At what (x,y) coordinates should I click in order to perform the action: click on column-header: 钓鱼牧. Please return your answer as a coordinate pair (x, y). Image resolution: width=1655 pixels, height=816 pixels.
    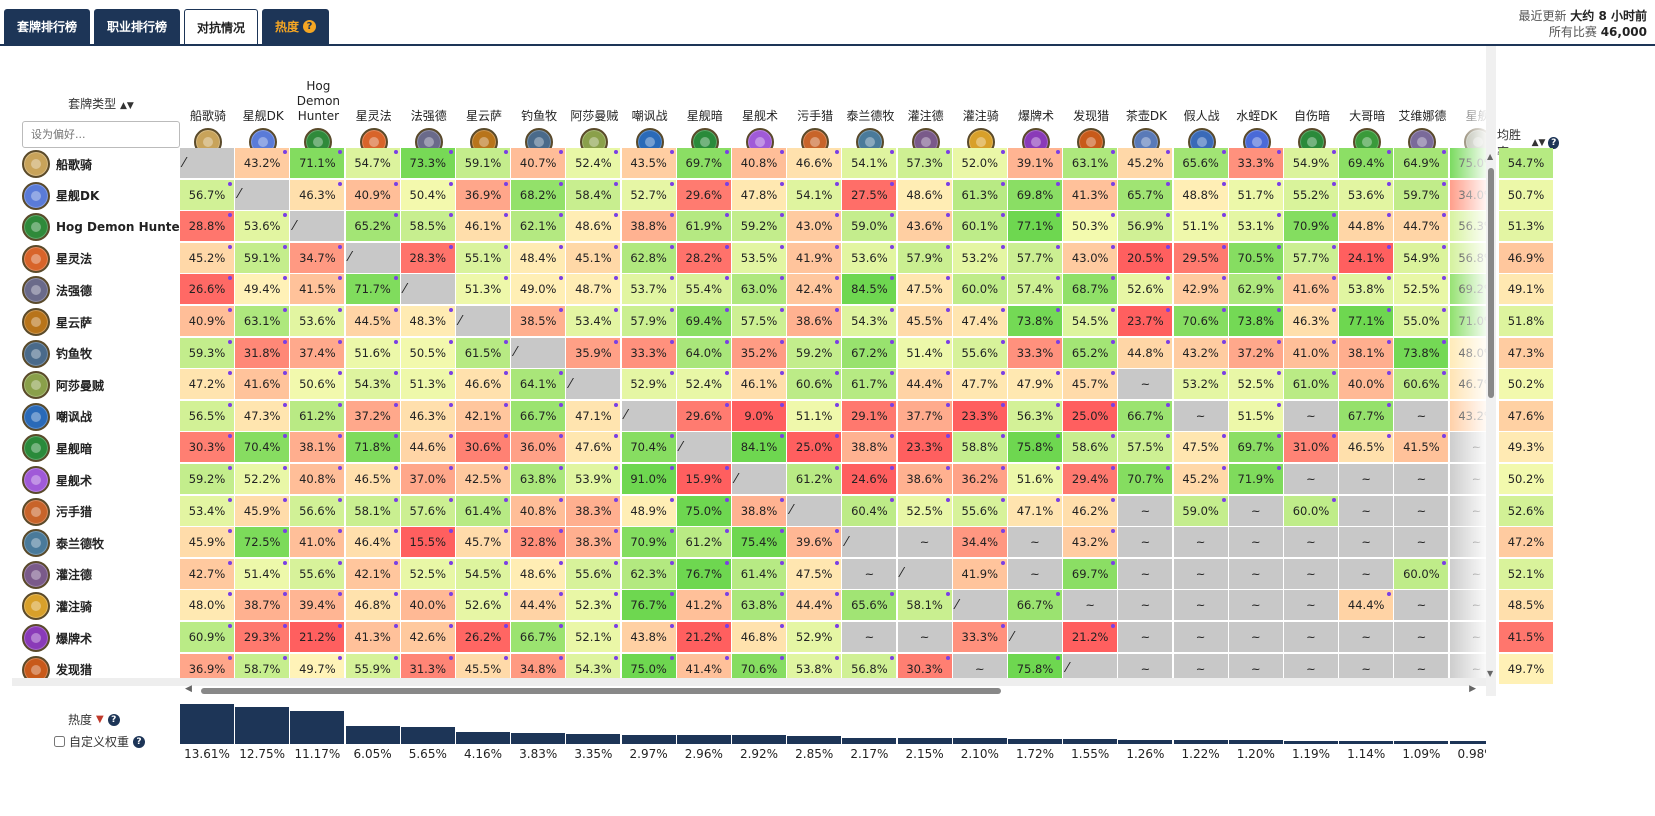
    Looking at the image, I should click on (539, 108).